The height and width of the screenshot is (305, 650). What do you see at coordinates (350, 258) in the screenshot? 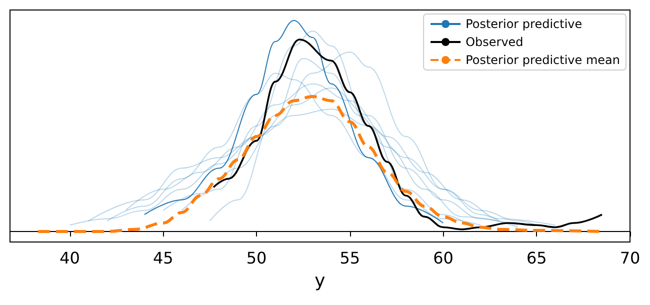
I see `x-tick-label: 55` at bounding box center [350, 258].